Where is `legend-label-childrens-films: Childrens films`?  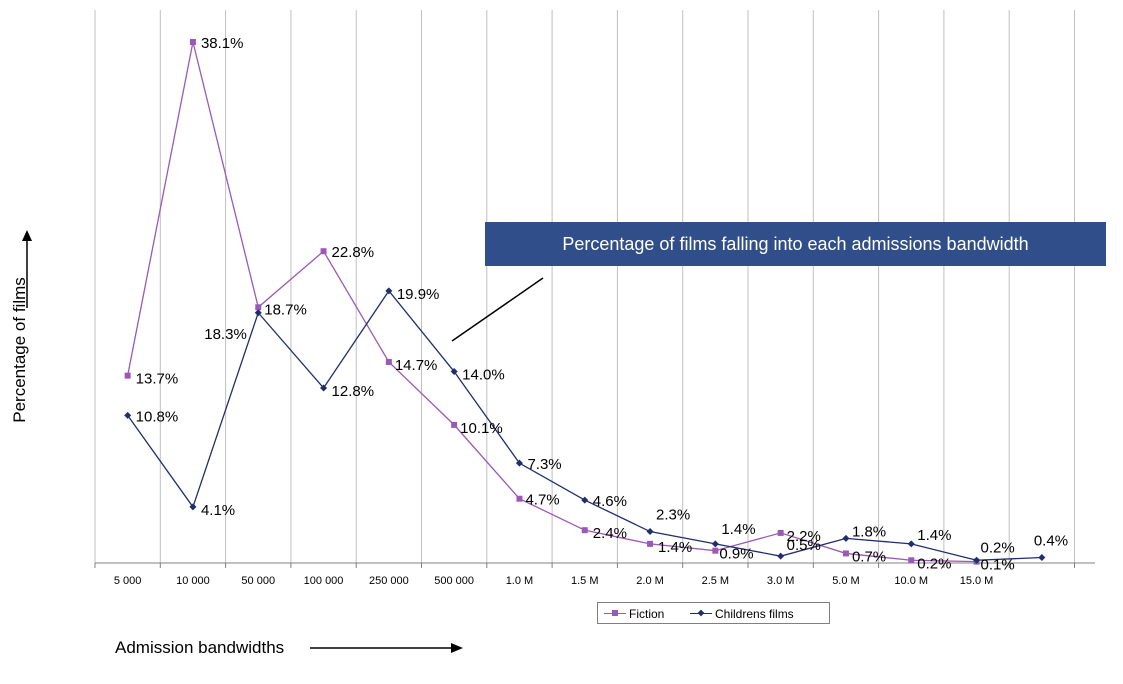
legend-label-childrens-films: Childrens films is located at coordinates (754, 614).